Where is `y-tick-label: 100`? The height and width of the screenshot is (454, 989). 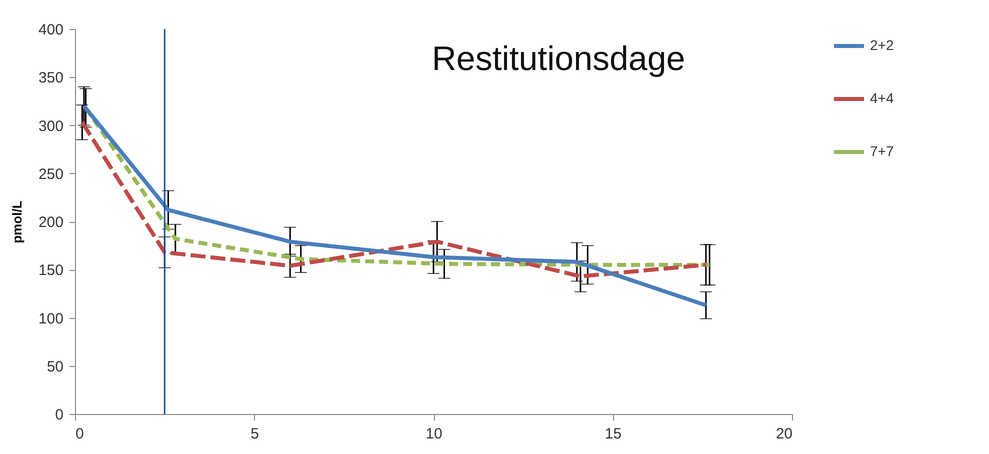 y-tick-label: 100 is located at coordinates (51, 319).